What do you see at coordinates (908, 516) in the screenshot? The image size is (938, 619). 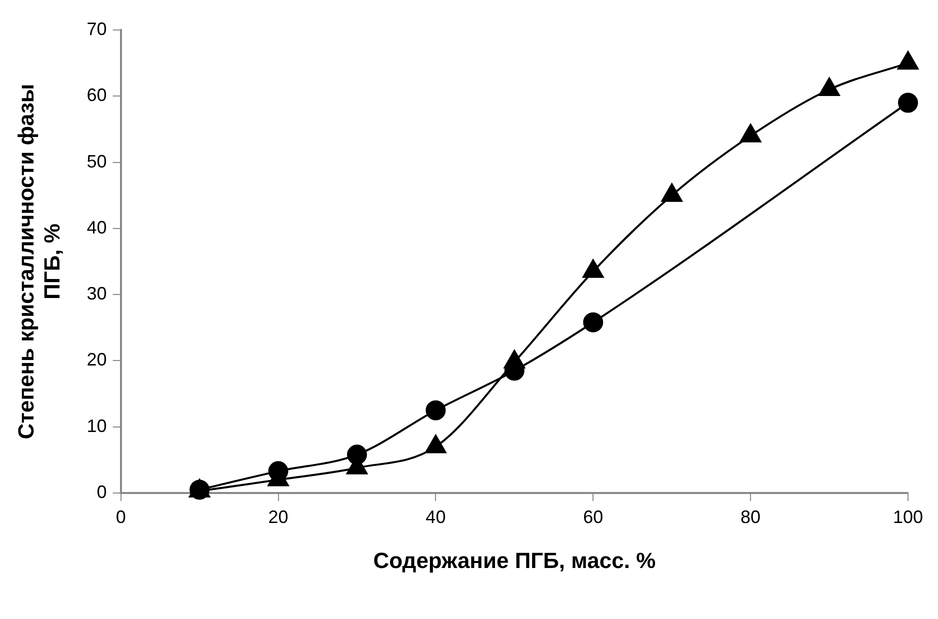 I see `x-tick-label: 100` at bounding box center [908, 516].